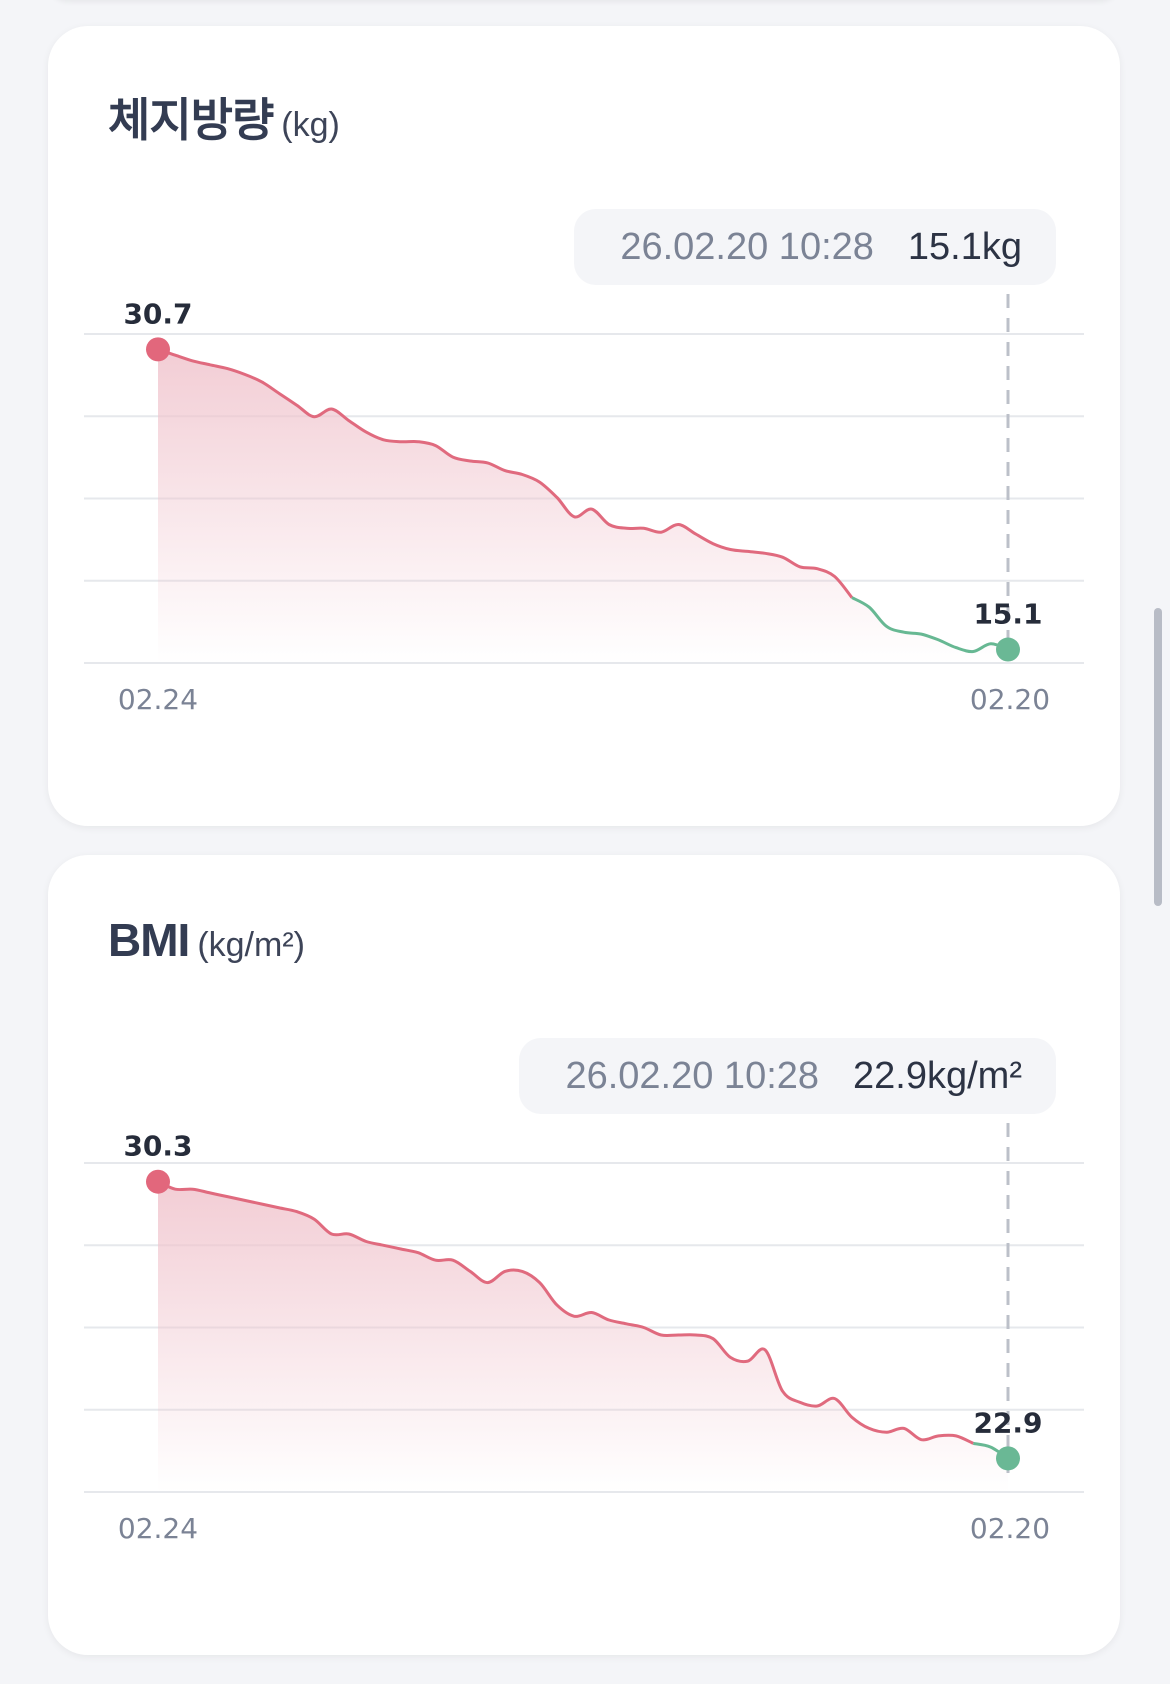 This screenshot has width=1170, height=1684. I want to click on card-title: BMI (kg/m²), so click(206, 940).